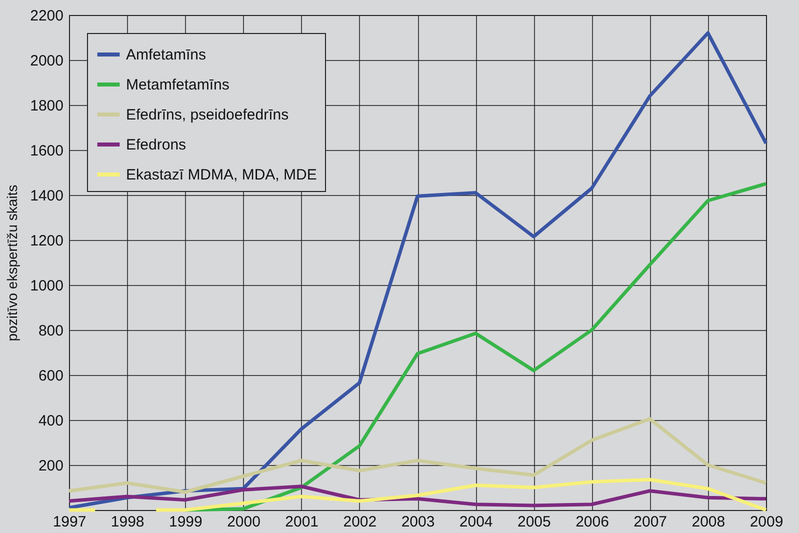  Describe the element at coordinates (47, 196) in the screenshot. I see `y-tick-label: 1400` at that location.